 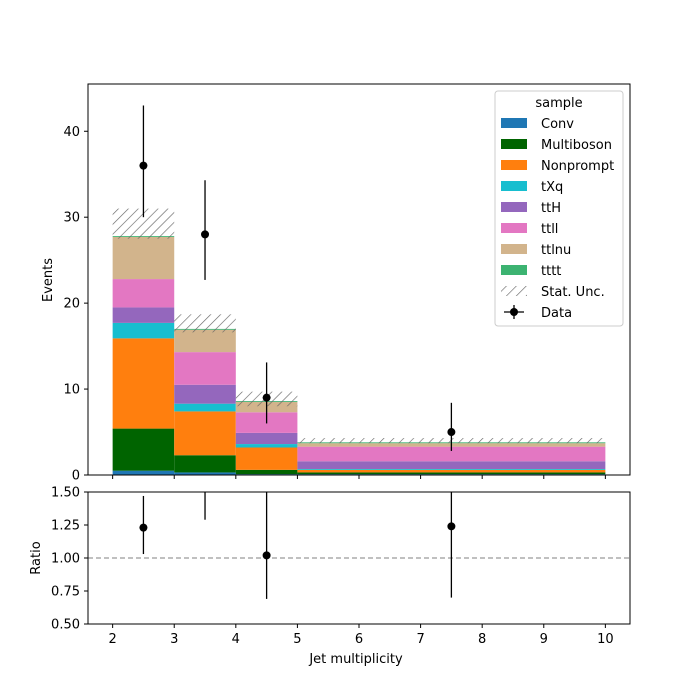 What do you see at coordinates (420, 639) in the screenshot?
I see `x-tick-label: 7` at bounding box center [420, 639].